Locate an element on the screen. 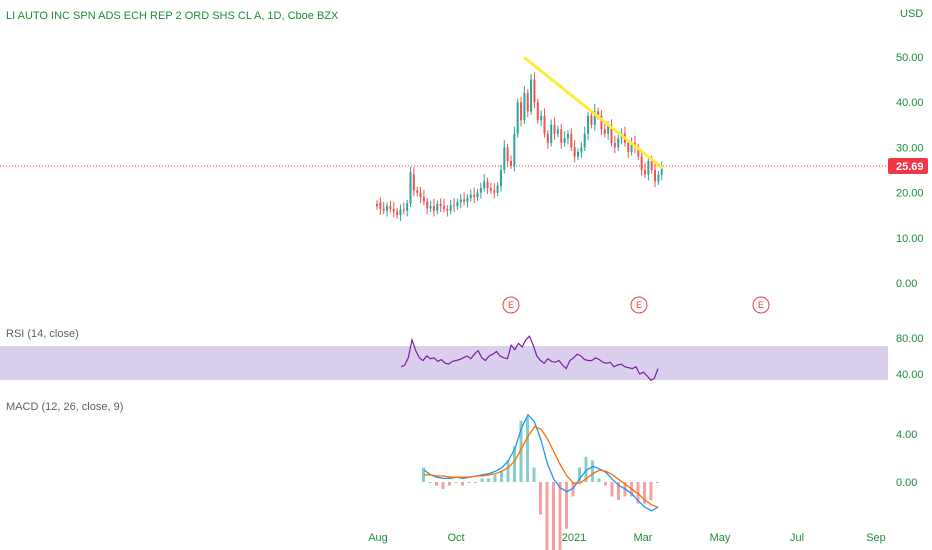  signal-line is located at coordinates (541, 467).